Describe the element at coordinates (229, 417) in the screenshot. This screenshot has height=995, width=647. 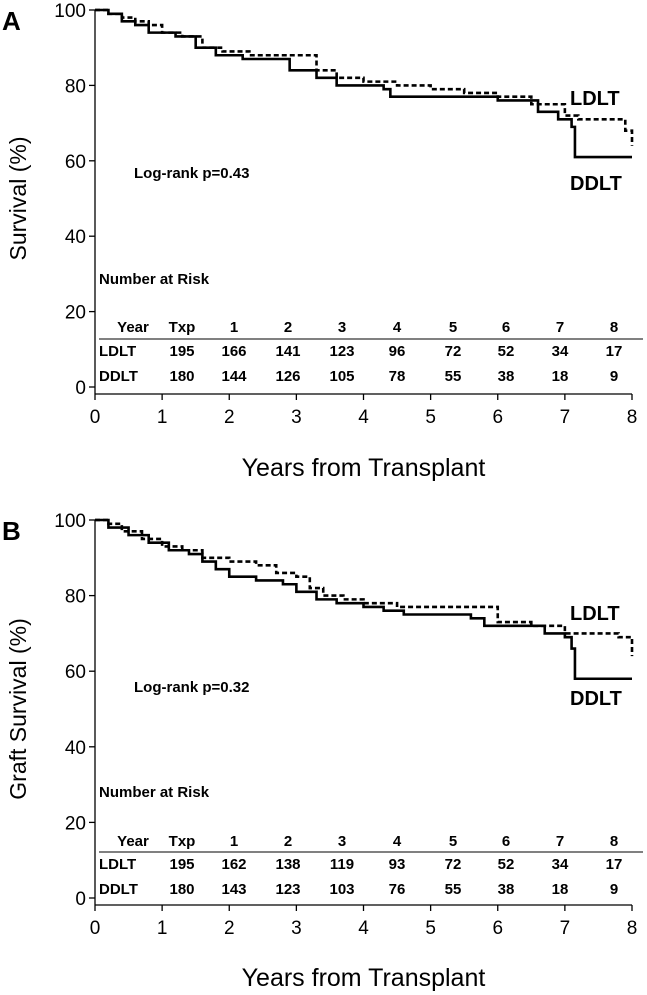
I see `x-tick-label: 2` at that location.